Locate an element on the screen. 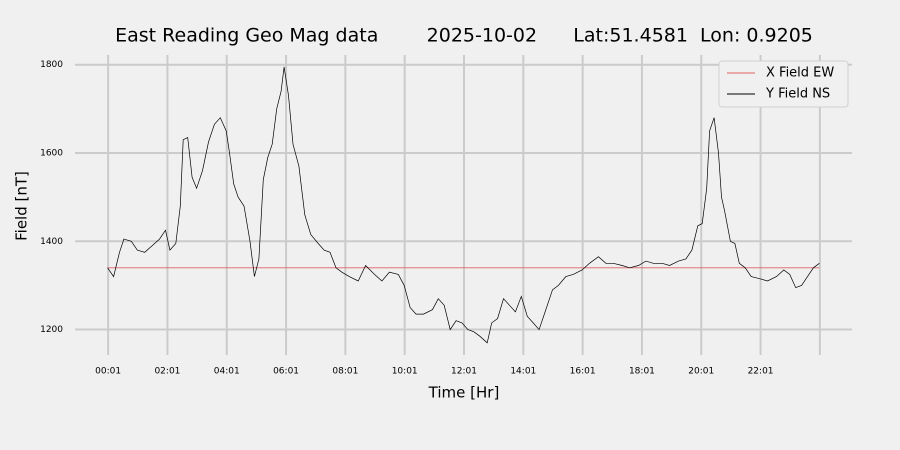 The image size is (900, 450). x-tick-label: 14:01 is located at coordinates (523, 372).